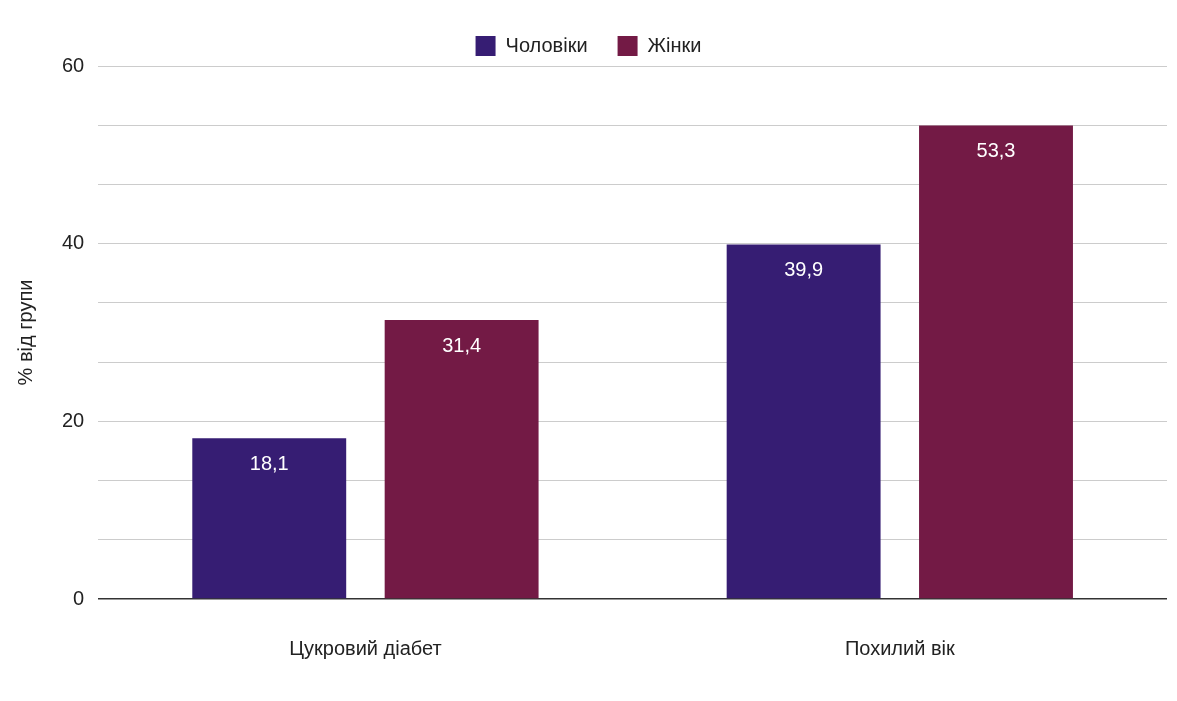 This screenshot has height=701, width=1177. What do you see at coordinates (365, 647) in the screenshot?
I see `x-tick-label: Цукровий діабет` at bounding box center [365, 647].